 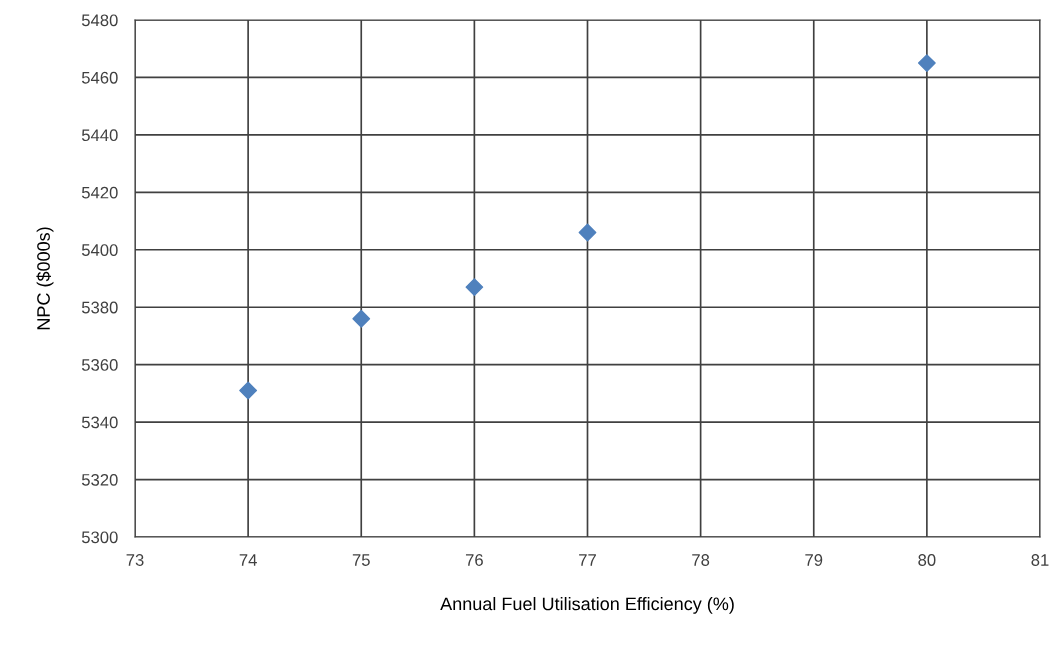 What do you see at coordinates (99, 422) in the screenshot?
I see `y-tick-label: 5340` at bounding box center [99, 422].